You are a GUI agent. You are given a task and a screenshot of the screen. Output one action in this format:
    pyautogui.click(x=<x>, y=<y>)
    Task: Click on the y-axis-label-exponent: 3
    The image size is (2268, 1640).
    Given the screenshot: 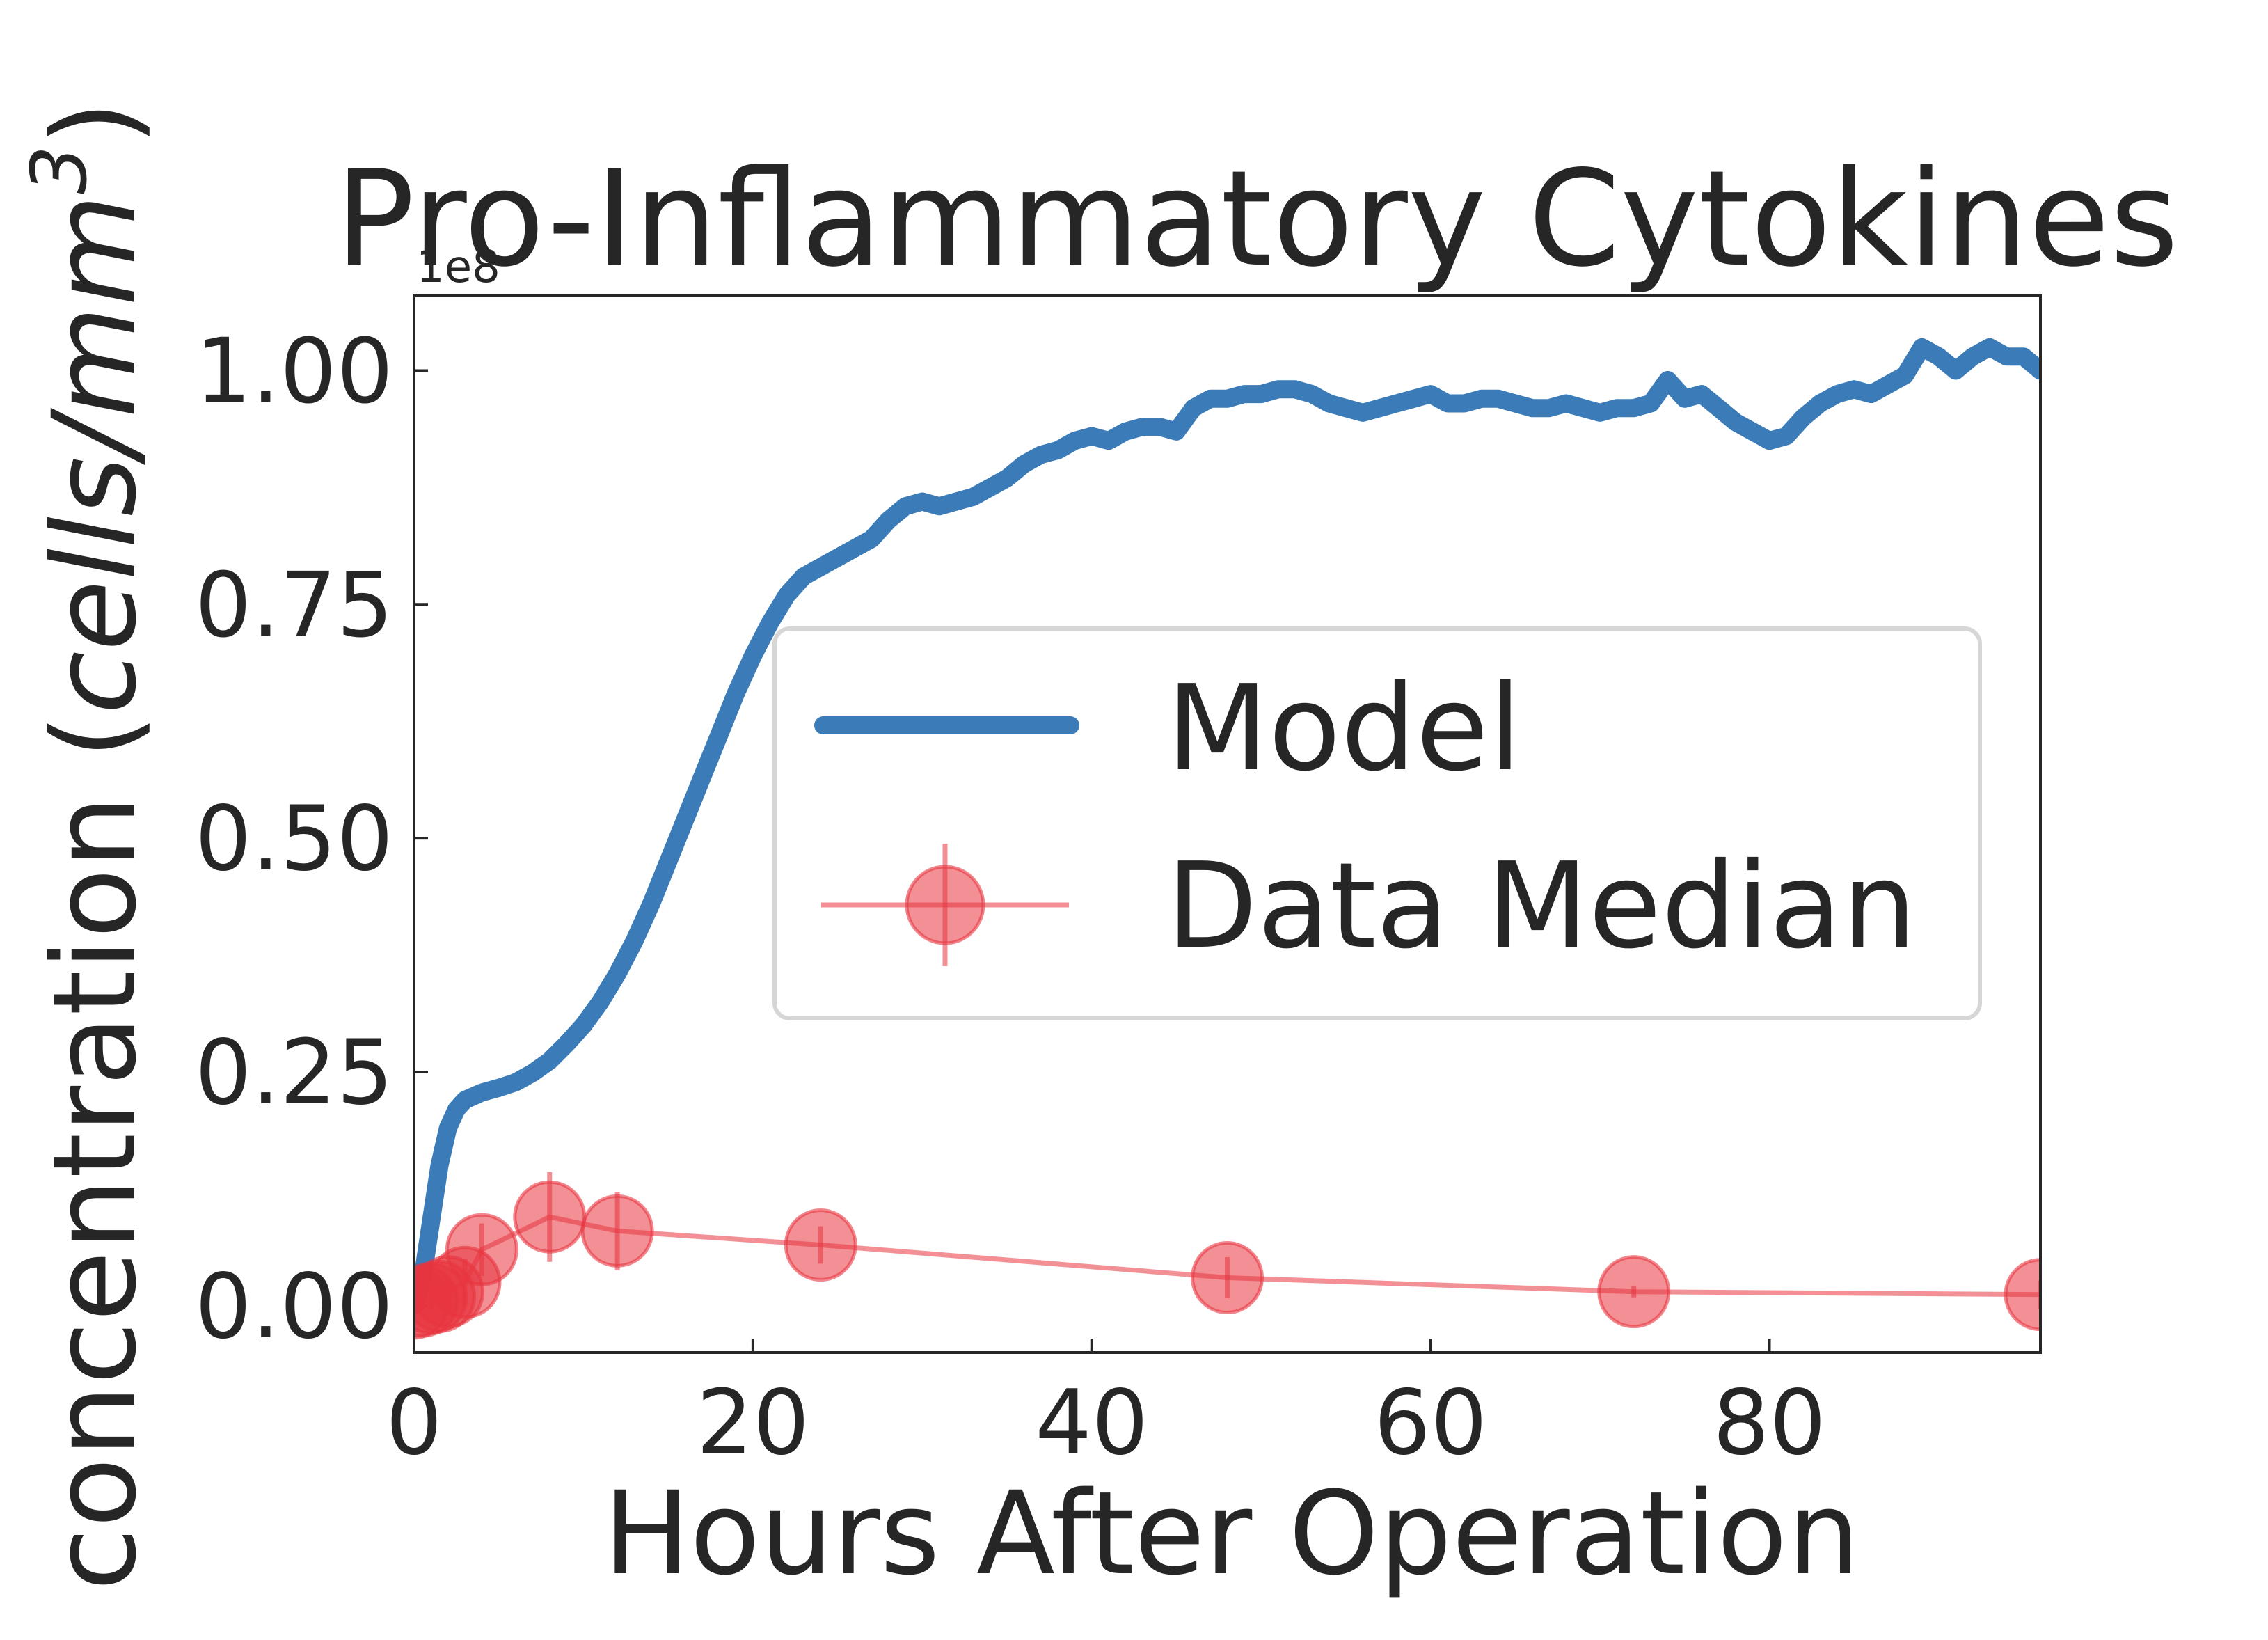 What is the action you would take?
    pyautogui.click(x=60, y=169)
    